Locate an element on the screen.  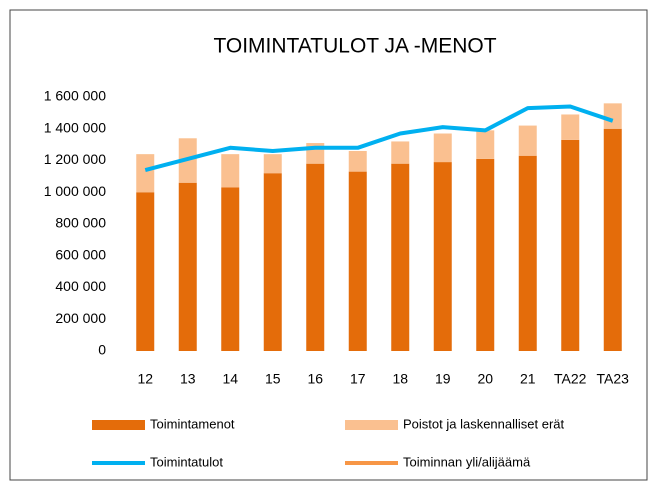
legend-label: Toimintamenot is located at coordinates (192, 423).